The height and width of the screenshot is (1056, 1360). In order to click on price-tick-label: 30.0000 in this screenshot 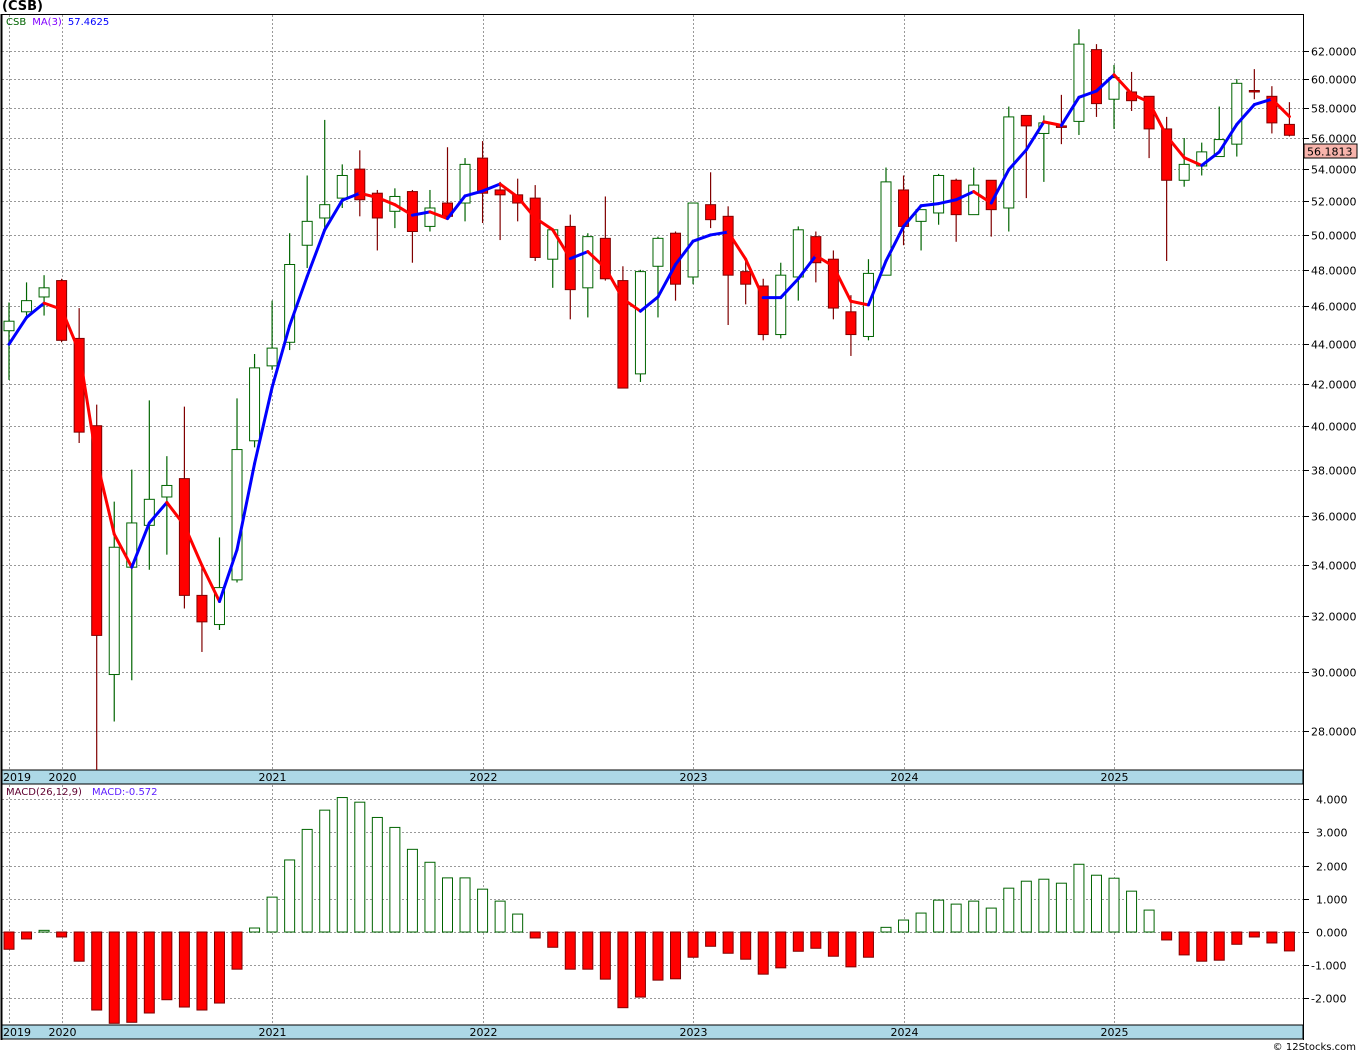, I will do `click(1334, 673)`.